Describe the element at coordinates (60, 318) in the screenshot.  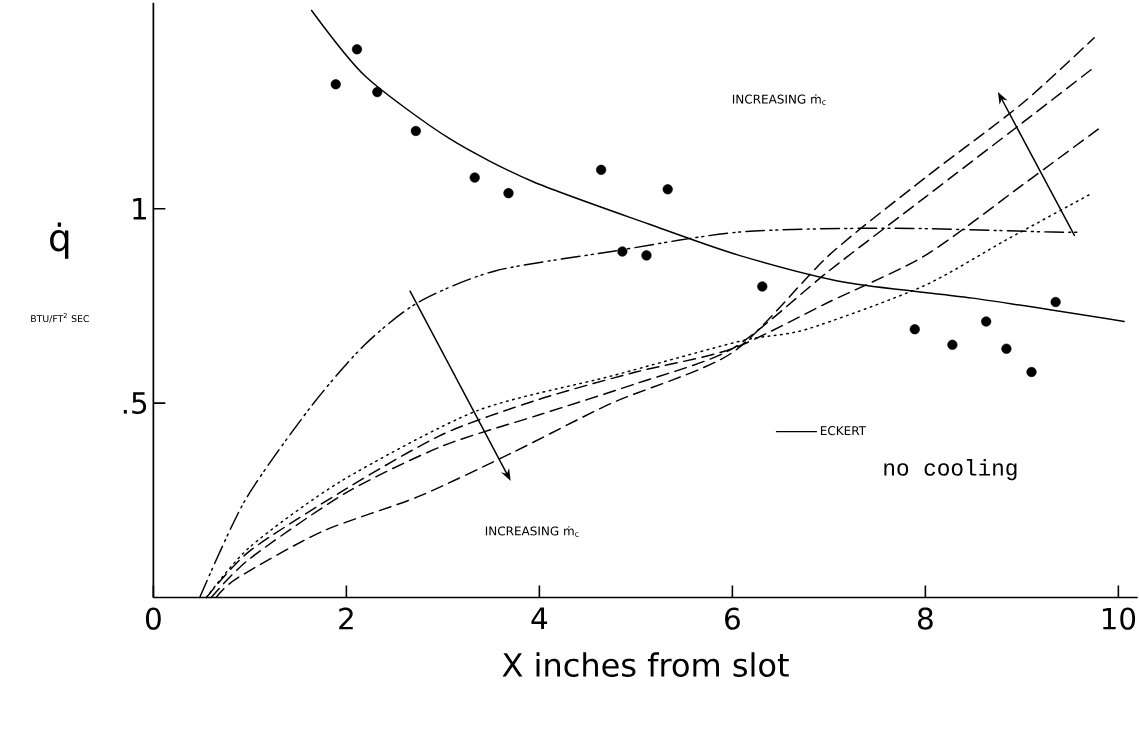
I see `text: BTU/FT$^{2}$ SEC` at that location.